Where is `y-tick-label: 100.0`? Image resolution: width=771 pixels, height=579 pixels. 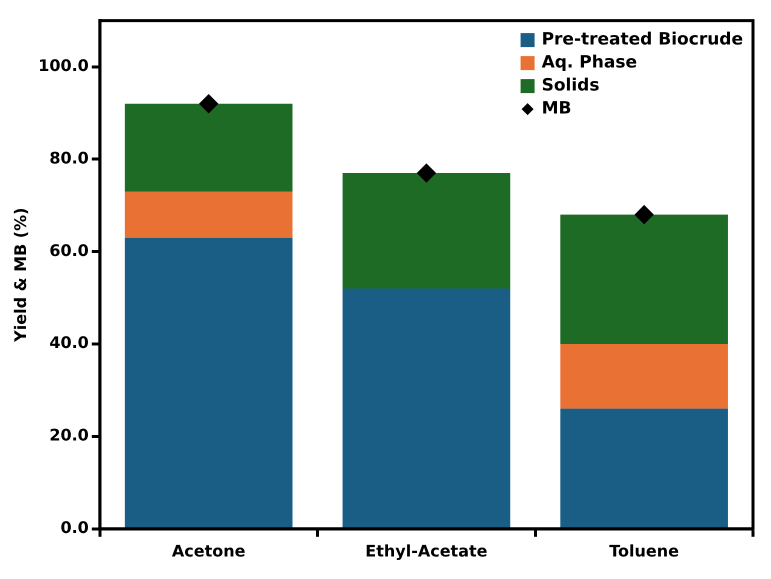
y-tick-label: 100.0 is located at coordinates (63, 65).